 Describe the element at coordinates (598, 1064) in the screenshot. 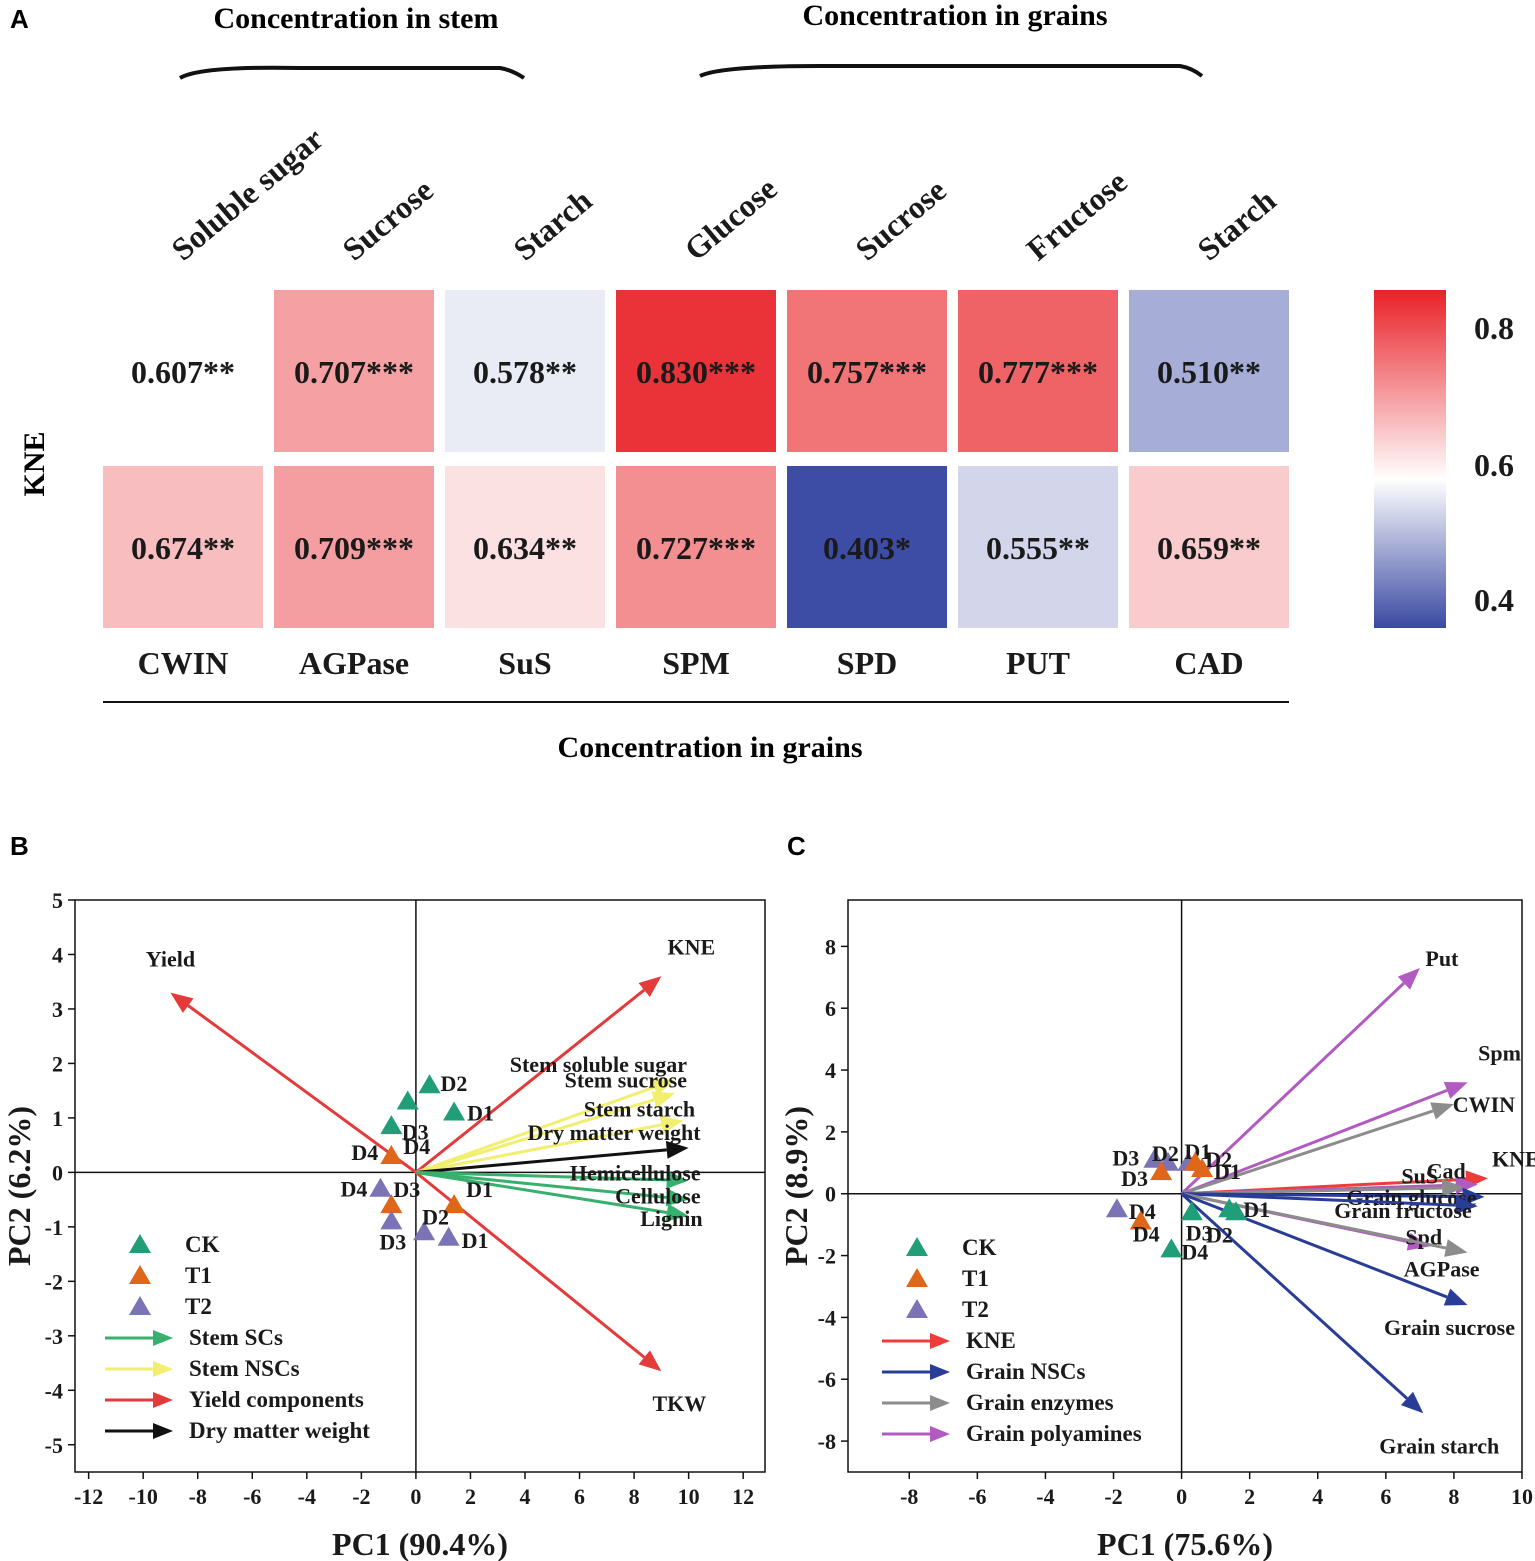

I see `loading-label: Stem soluble sugar` at that location.